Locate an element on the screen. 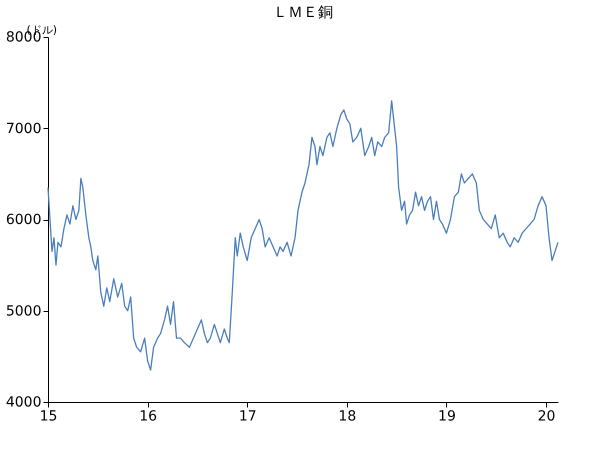  x-tick-label: 19 is located at coordinates (447, 416).